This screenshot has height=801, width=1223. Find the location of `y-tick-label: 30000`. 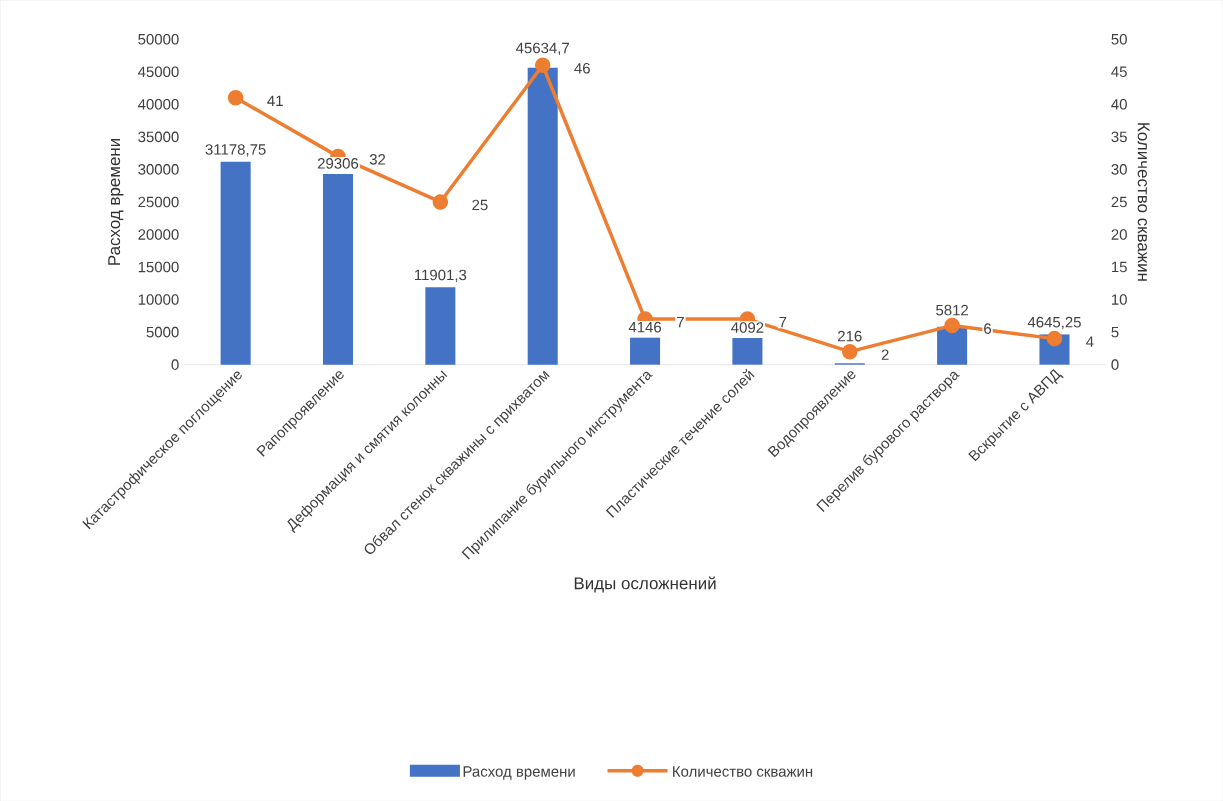

y-tick-label: 30000 is located at coordinates (158, 169).